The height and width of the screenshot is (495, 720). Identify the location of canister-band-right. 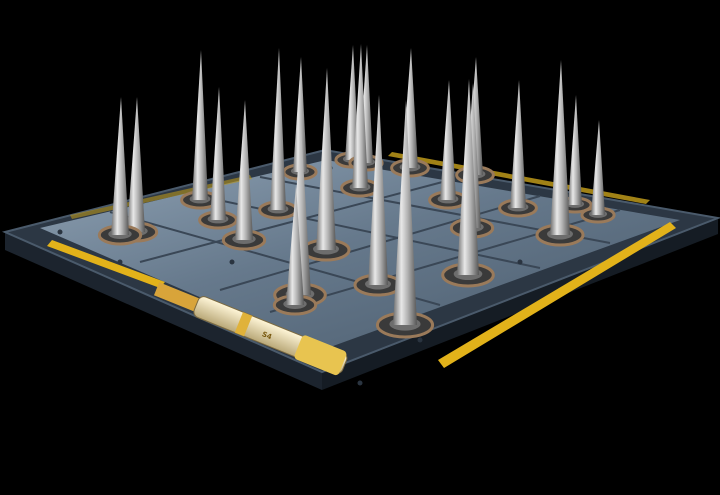
(320, 355).